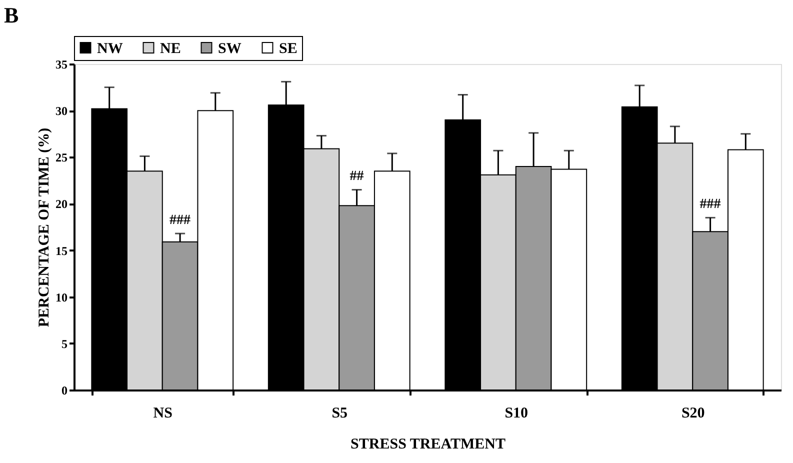 This screenshot has width=793, height=463. I want to click on chart-title: B, so click(11, 15).